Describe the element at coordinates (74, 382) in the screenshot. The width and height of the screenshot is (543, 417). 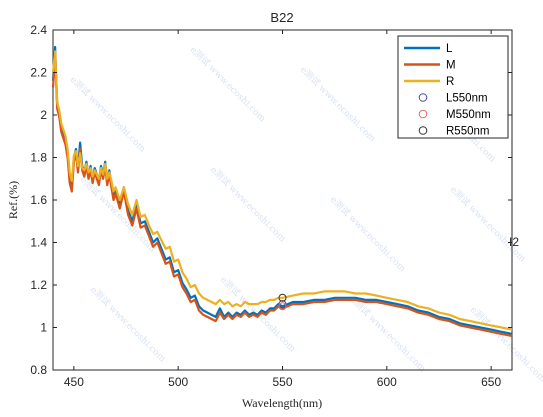
I see `x-tick-label: 450` at that location.